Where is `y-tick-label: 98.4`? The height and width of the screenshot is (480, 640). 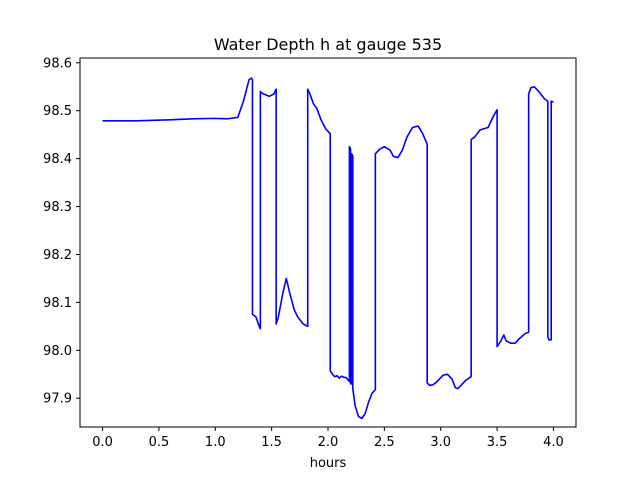
y-tick-label: 98.4 is located at coordinates (57, 159).